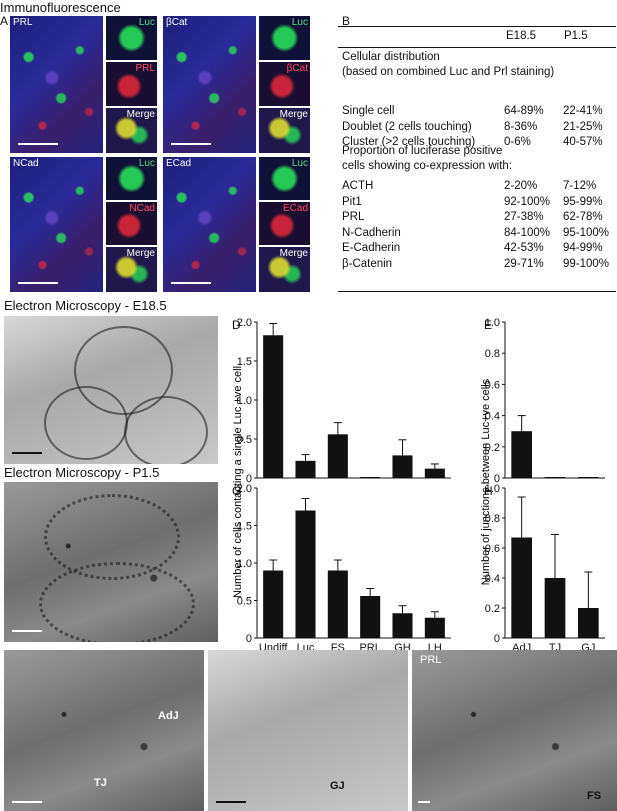 The width and height of the screenshot is (617, 811). Describe the element at coordinates (146, 163) in the screenshot. I see `if-ncad-luc-label: Luc` at that location.